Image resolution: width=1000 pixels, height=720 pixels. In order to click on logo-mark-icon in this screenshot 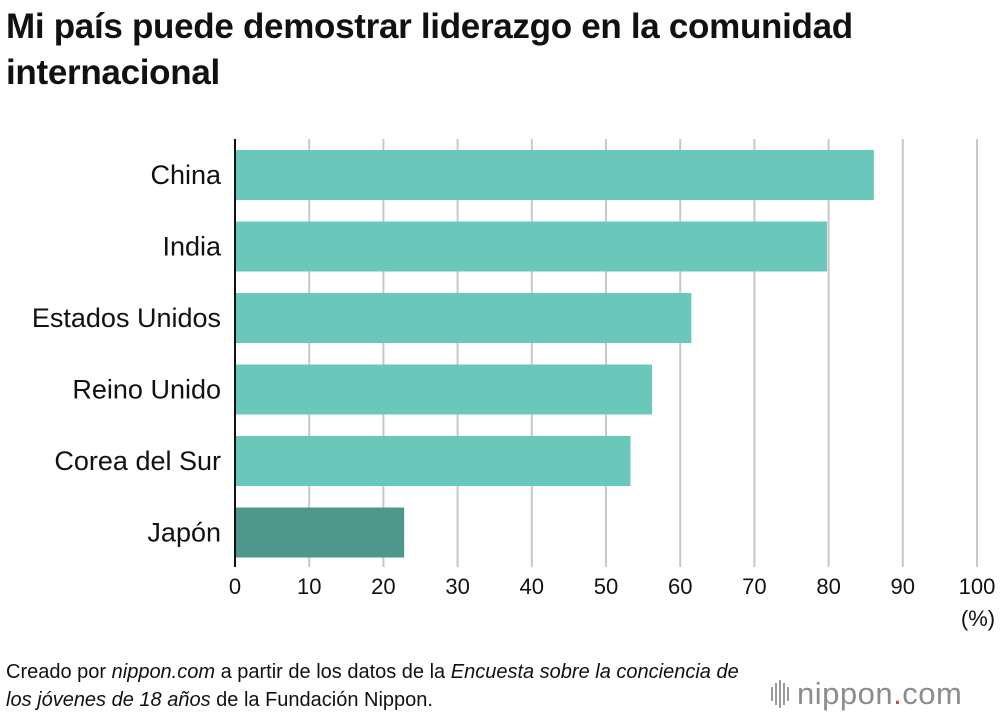, I will do `click(780, 694)`.